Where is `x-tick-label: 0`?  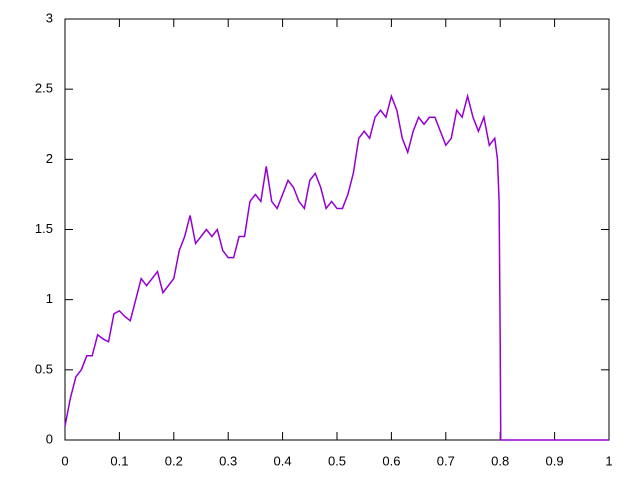
x-tick-label: 0 is located at coordinates (64, 460).